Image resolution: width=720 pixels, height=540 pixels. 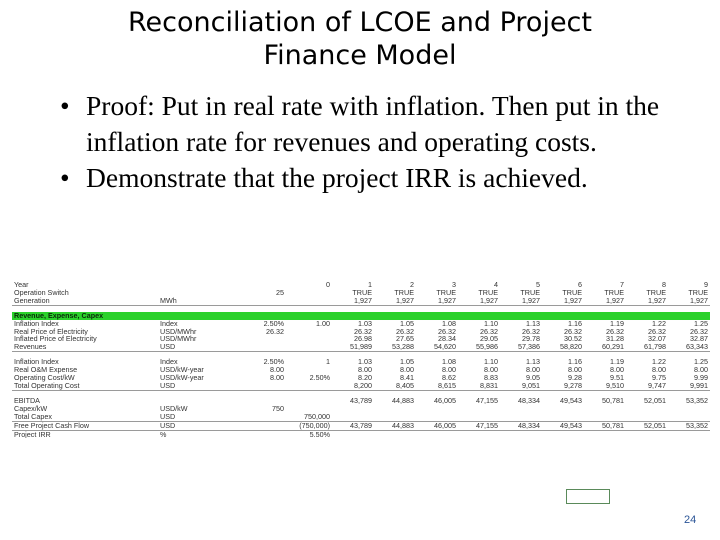 I want to click on value-cell: 8,831, so click(x=479, y=386).